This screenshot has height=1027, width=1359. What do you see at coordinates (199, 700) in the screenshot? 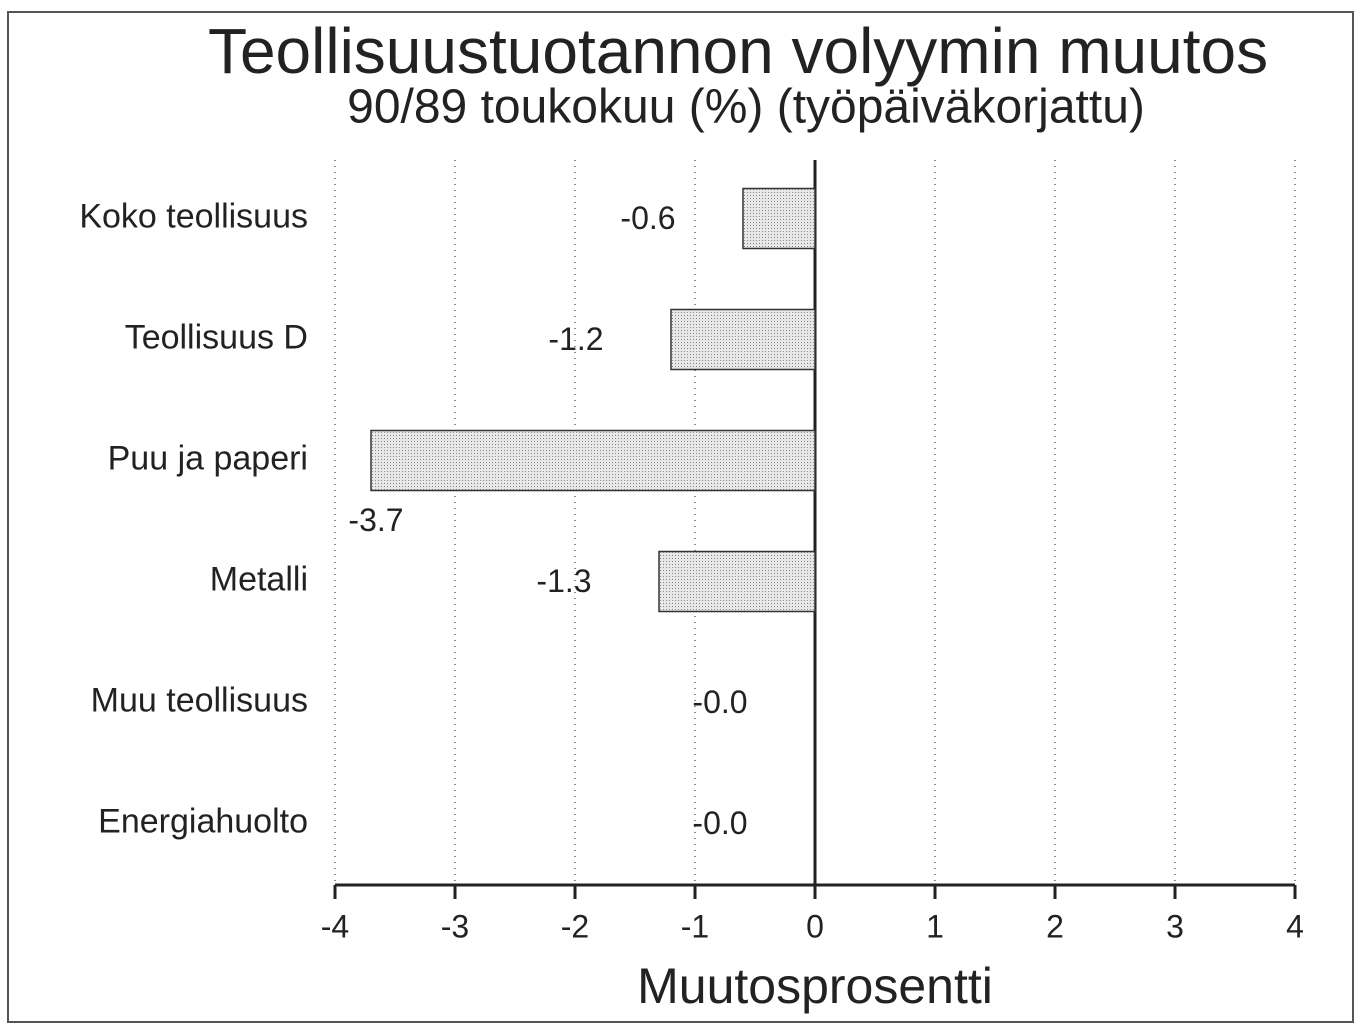
I see `y-tick-label: Muu teollisuus` at bounding box center [199, 700].